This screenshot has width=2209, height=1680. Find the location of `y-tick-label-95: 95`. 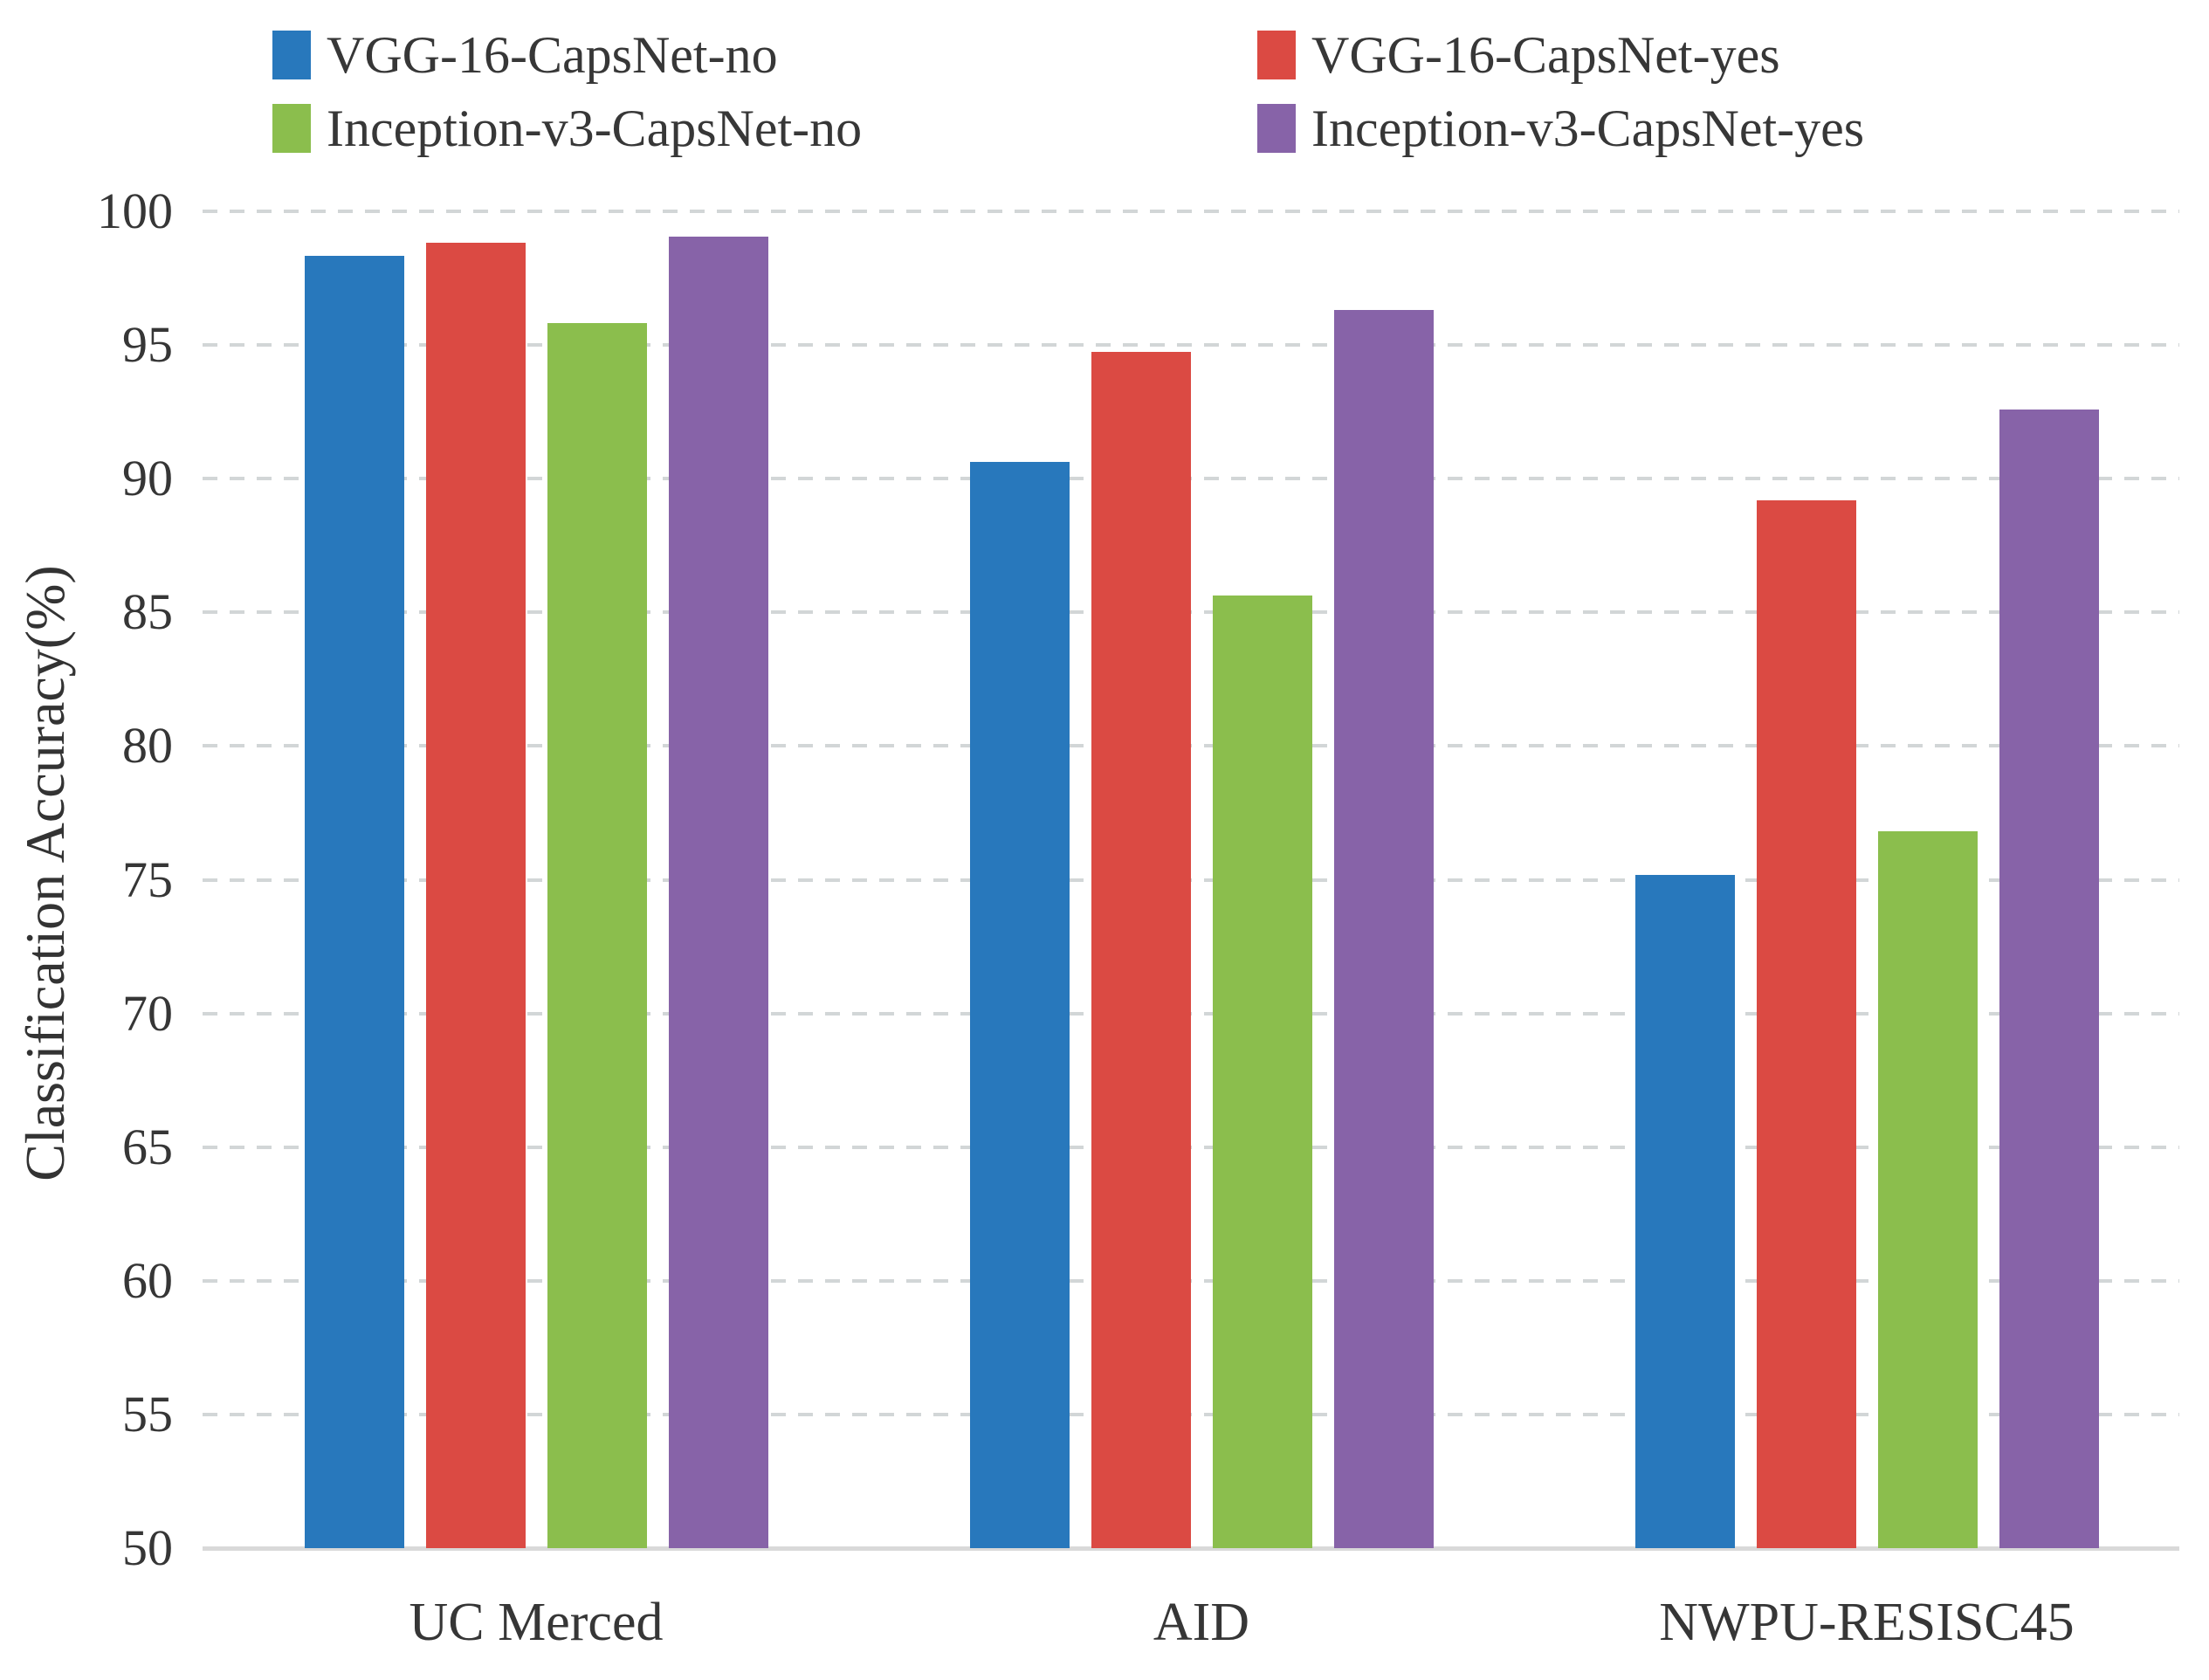

y-tick-label-95: 95 is located at coordinates (147, 345).